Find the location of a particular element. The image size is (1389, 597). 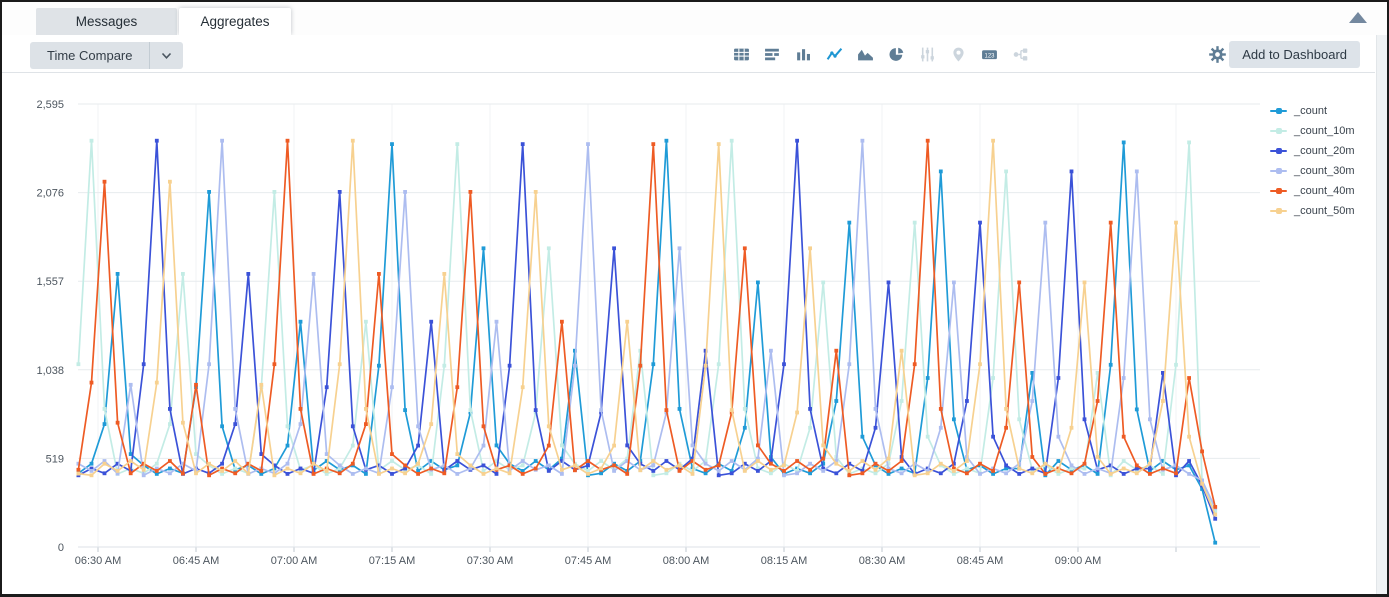

chart-type-toolbar: 123 is located at coordinates (881, 54).